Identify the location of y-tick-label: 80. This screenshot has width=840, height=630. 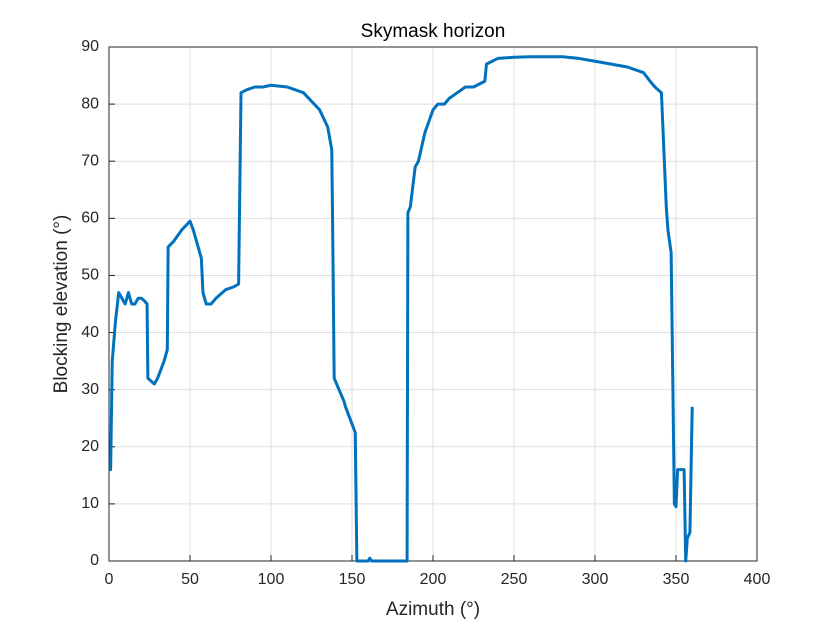
(90, 103).